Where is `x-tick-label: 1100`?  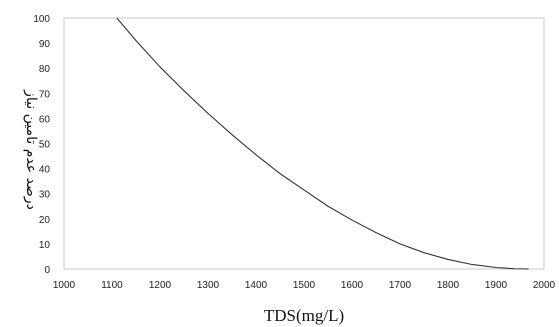
x-tick-label: 1100 is located at coordinates (112, 285).